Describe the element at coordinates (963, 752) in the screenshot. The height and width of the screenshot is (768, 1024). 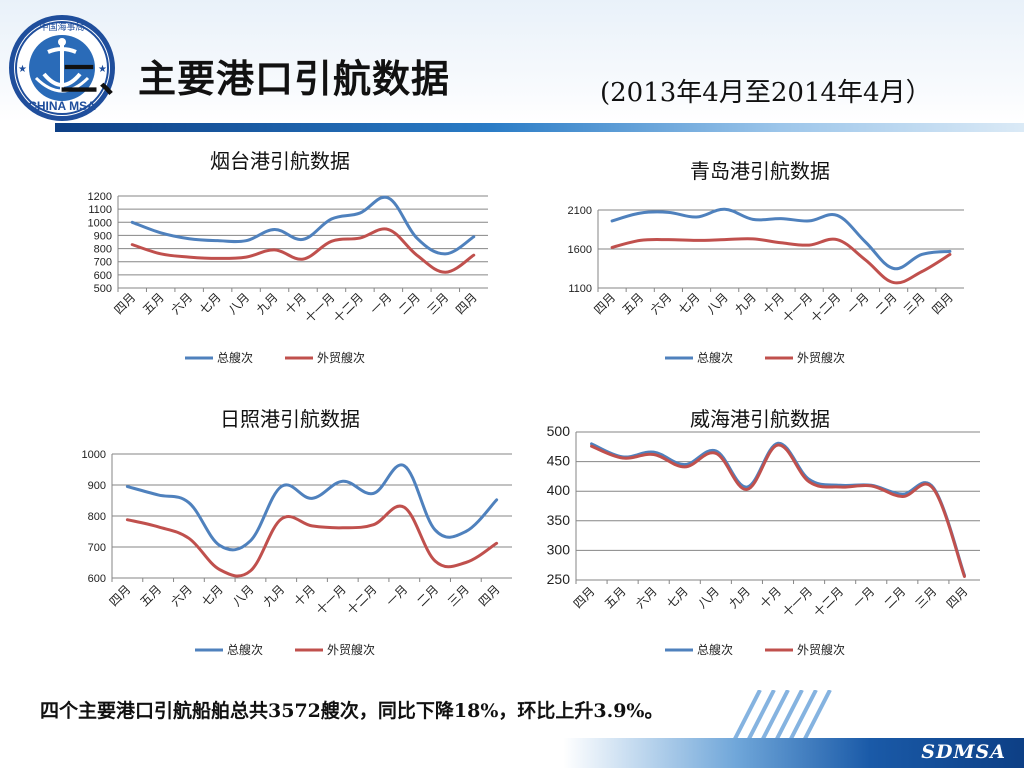
I see `footer-brand: SDMSA` at that location.